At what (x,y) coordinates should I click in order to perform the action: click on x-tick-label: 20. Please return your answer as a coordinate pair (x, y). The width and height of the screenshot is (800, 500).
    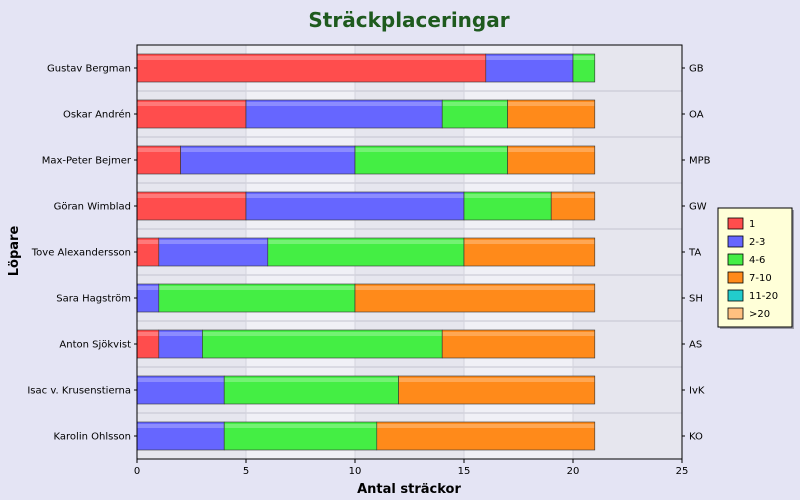
    Looking at the image, I should click on (573, 471).